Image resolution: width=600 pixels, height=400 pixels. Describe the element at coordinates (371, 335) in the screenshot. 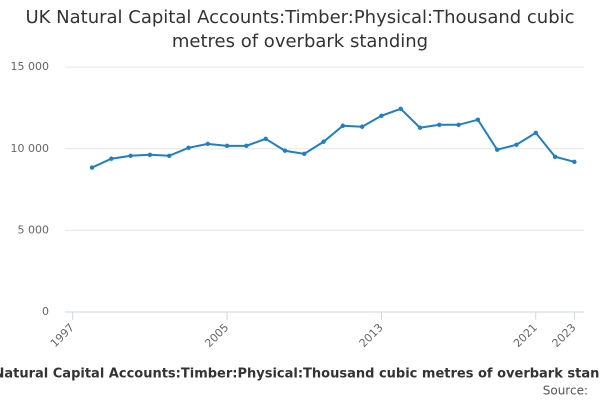

I see `x-tick-label: 2013` at that location.